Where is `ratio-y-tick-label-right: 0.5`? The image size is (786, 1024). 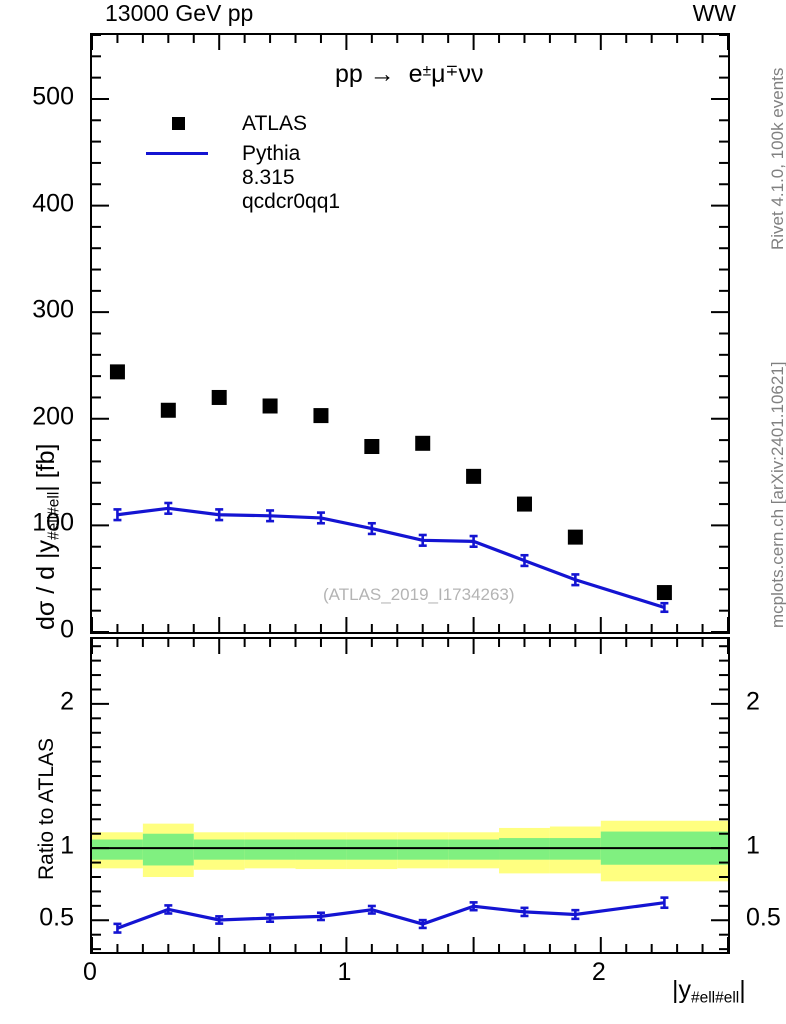 ratio-y-tick-label-right: 0.5 is located at coordinates (763, 917).